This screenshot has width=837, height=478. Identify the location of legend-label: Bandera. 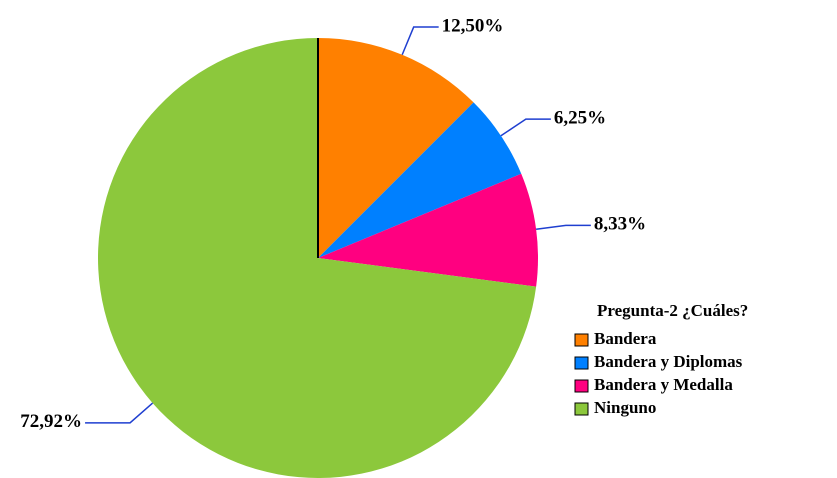
(625, 338).